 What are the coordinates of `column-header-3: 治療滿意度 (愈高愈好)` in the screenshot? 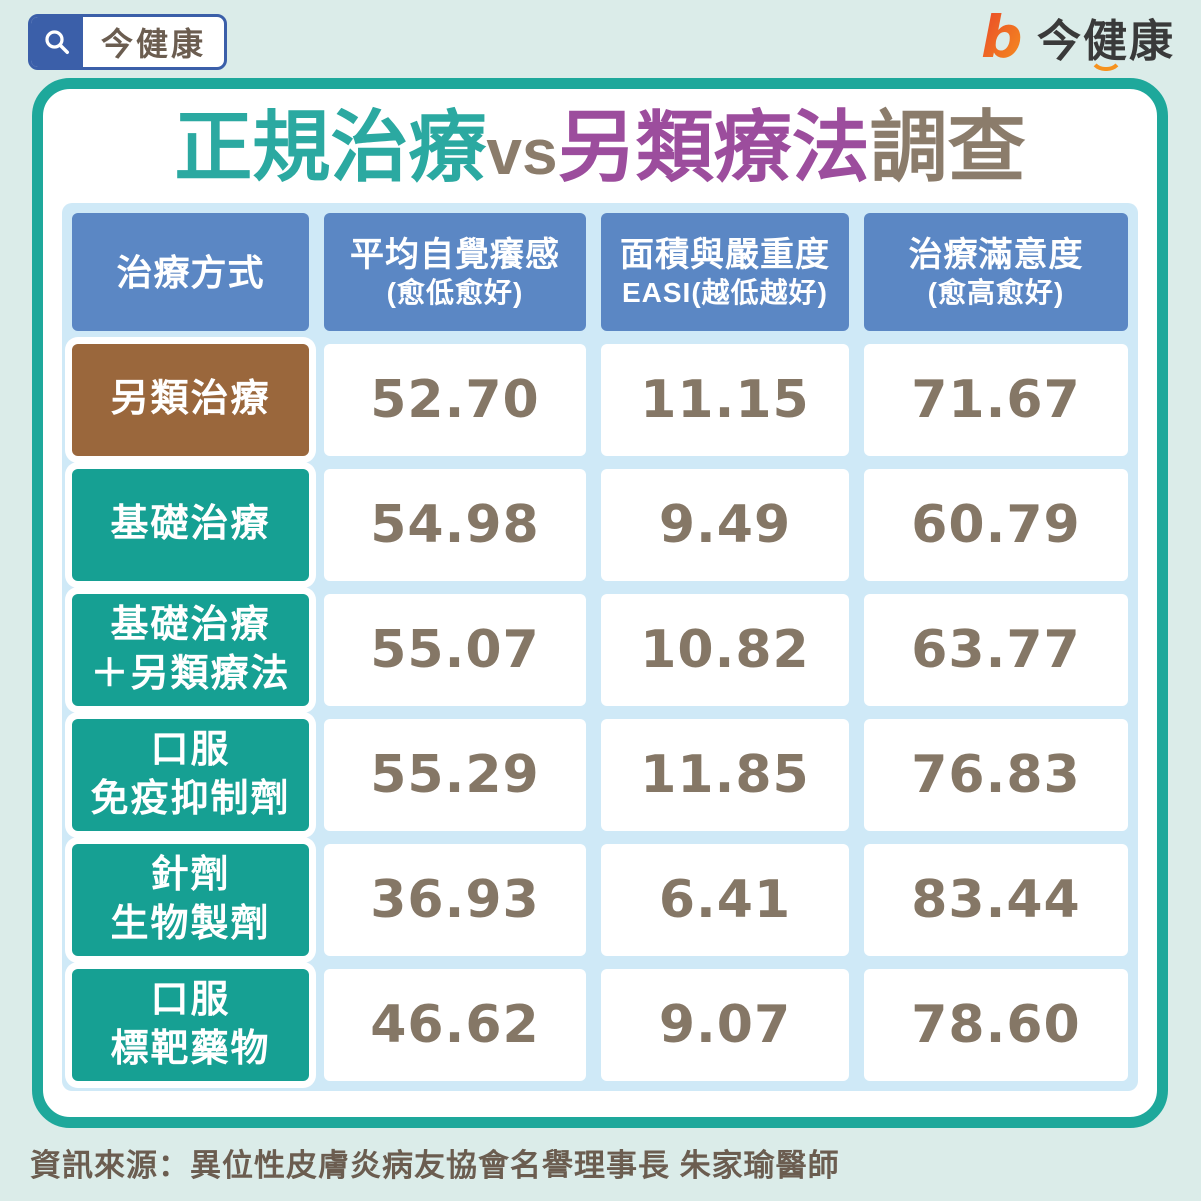 It's located at (996, 272).